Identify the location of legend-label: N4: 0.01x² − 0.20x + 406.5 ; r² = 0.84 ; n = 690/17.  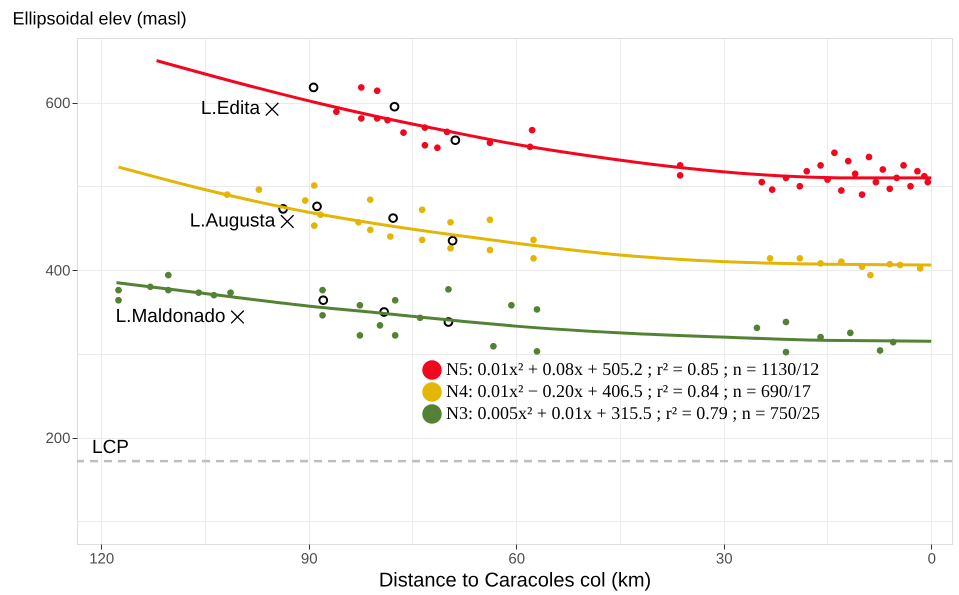
(628, 391).